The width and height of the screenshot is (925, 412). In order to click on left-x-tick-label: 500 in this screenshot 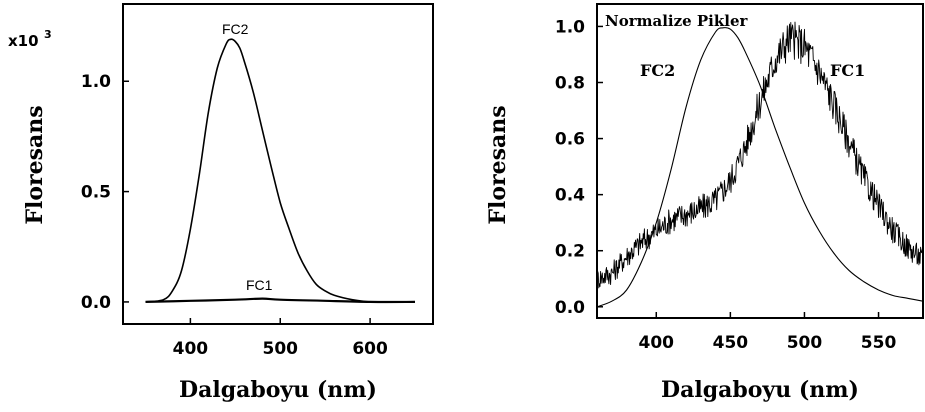, I will do `click(280, 349)`.